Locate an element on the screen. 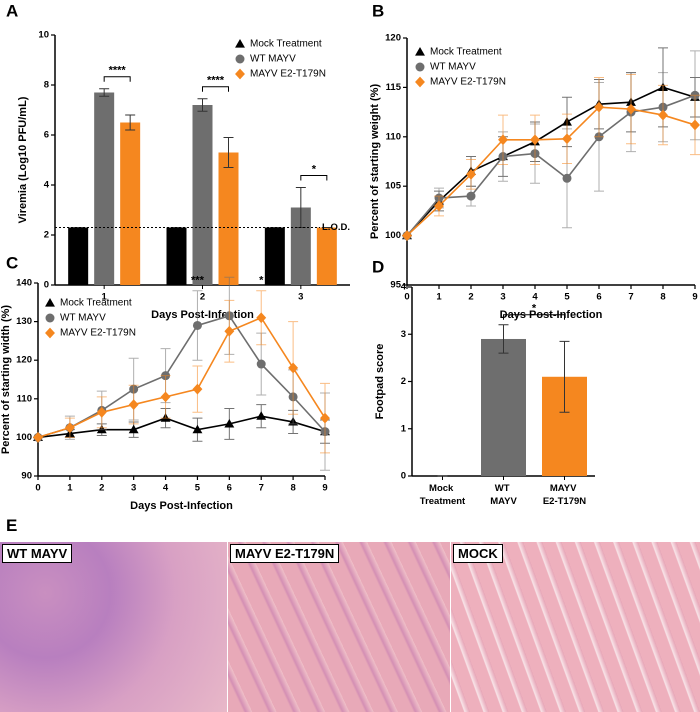  y-tick-label: 2 is located at coordinates (46, 235).